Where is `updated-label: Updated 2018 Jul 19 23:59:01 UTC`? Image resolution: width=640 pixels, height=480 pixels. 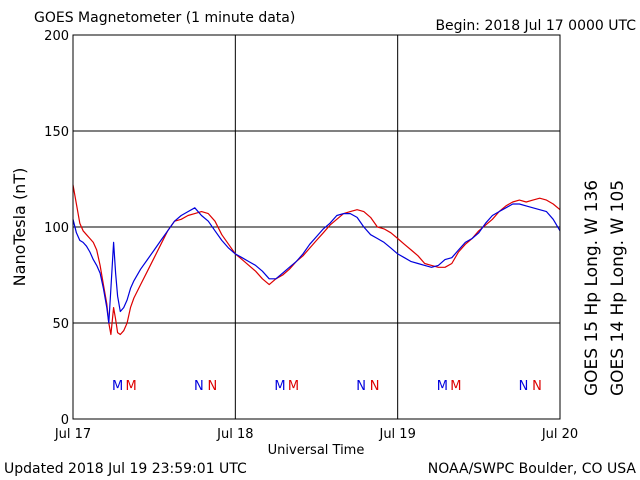
updated-label: Updated 2018 Jul 19 23:59:01 UTC is located at coordinates (125, 469).